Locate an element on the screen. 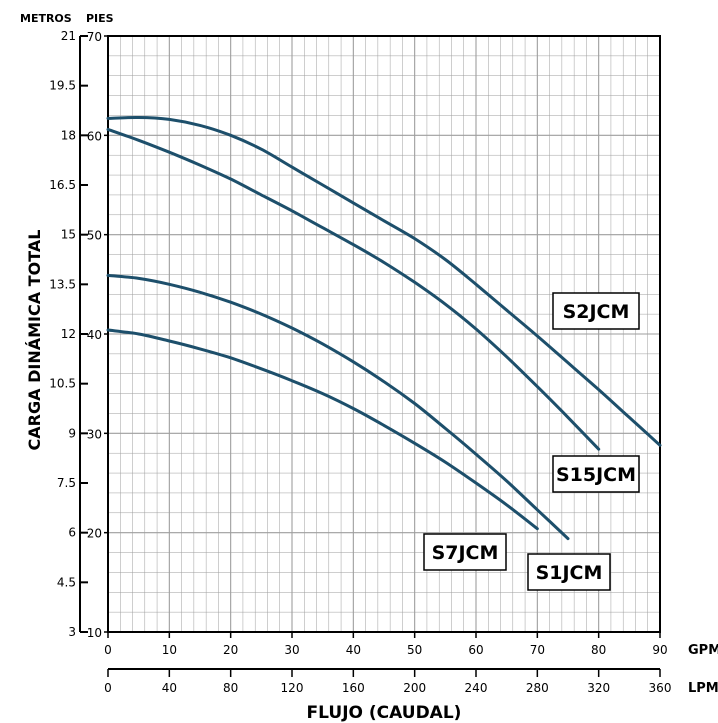 Image resolution: width=718 pixels, height=723 pixels. metros-tick-label: 21 is located at coordinates (68, 36).